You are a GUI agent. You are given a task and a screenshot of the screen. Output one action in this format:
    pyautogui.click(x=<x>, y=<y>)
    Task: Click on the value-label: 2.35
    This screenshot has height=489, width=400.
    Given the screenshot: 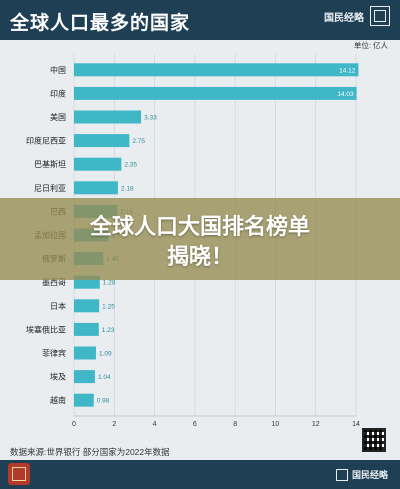 What is the action you would take?
    pyautogui.click(x=130, y=165)
    